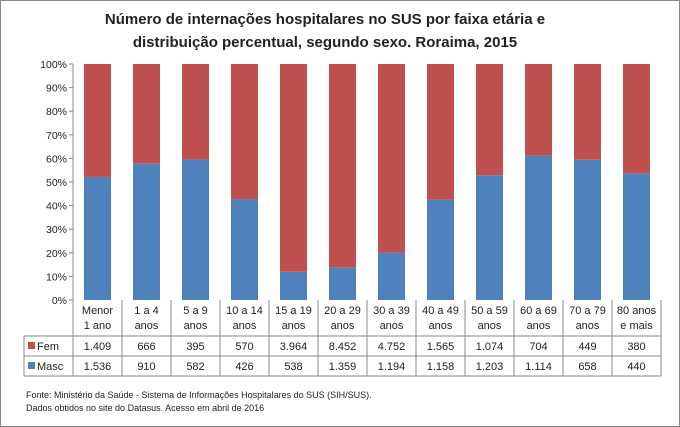 Image resolution: width=680 pixels, height=427 pixels. I want to click on fem-value: 704, so click(538, 347).